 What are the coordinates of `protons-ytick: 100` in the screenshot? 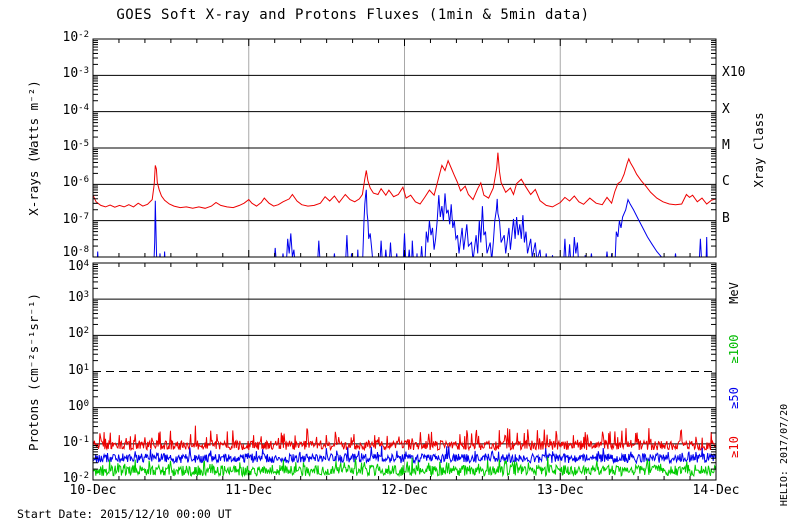 It's located at (78, 406).